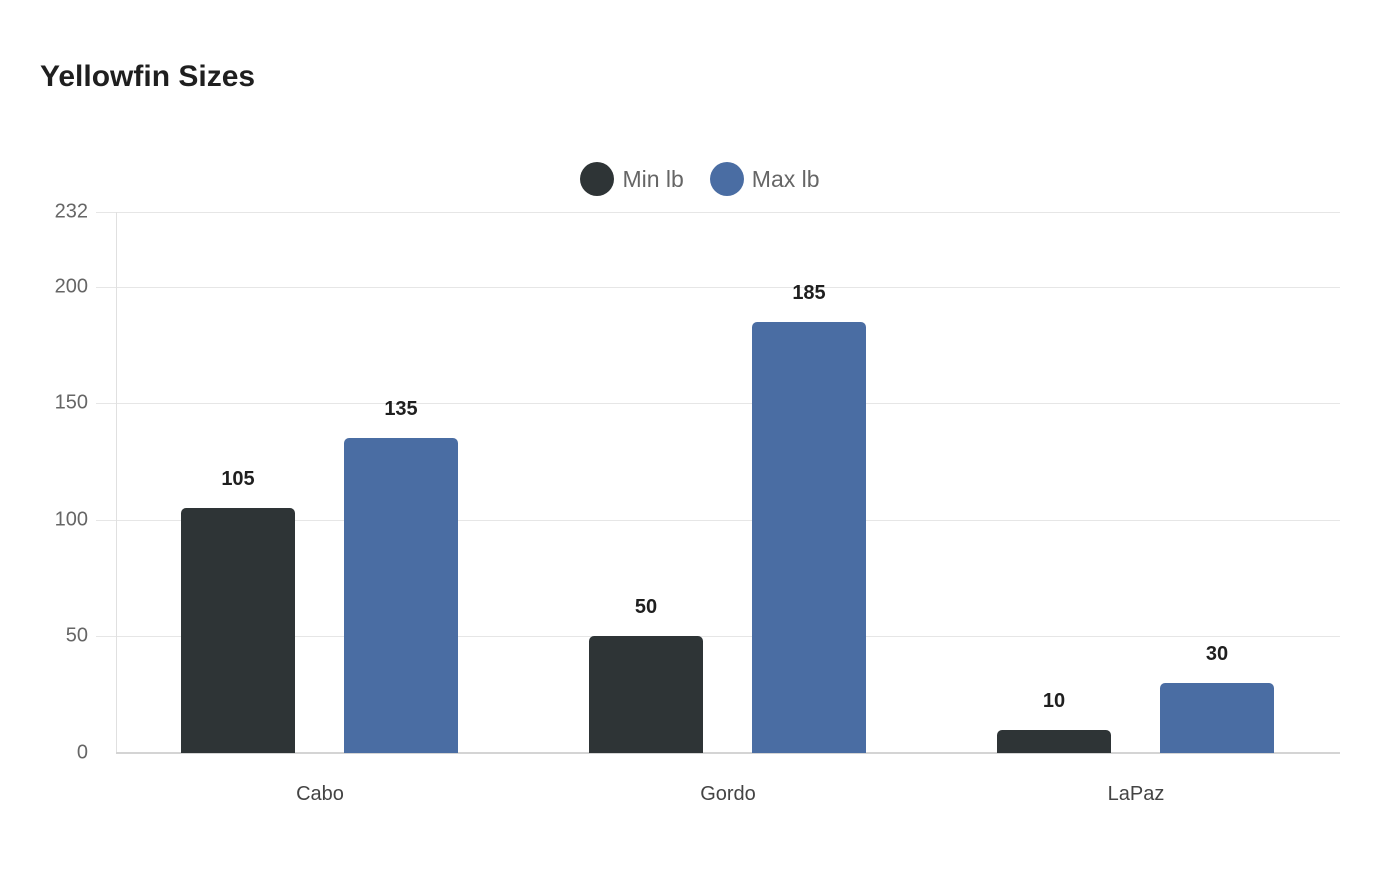  Describe the element at coordinates (148, 76) in the screenshot. I see `chart-title: Yellowfin Sizes` at that location.